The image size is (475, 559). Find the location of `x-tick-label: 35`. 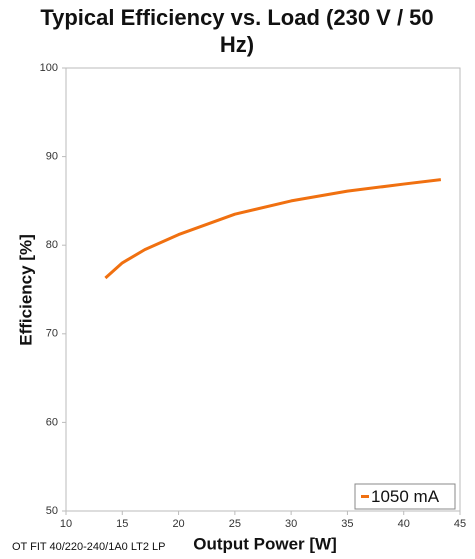

x-tick-label: 35 is located at coordinates (347, 524).